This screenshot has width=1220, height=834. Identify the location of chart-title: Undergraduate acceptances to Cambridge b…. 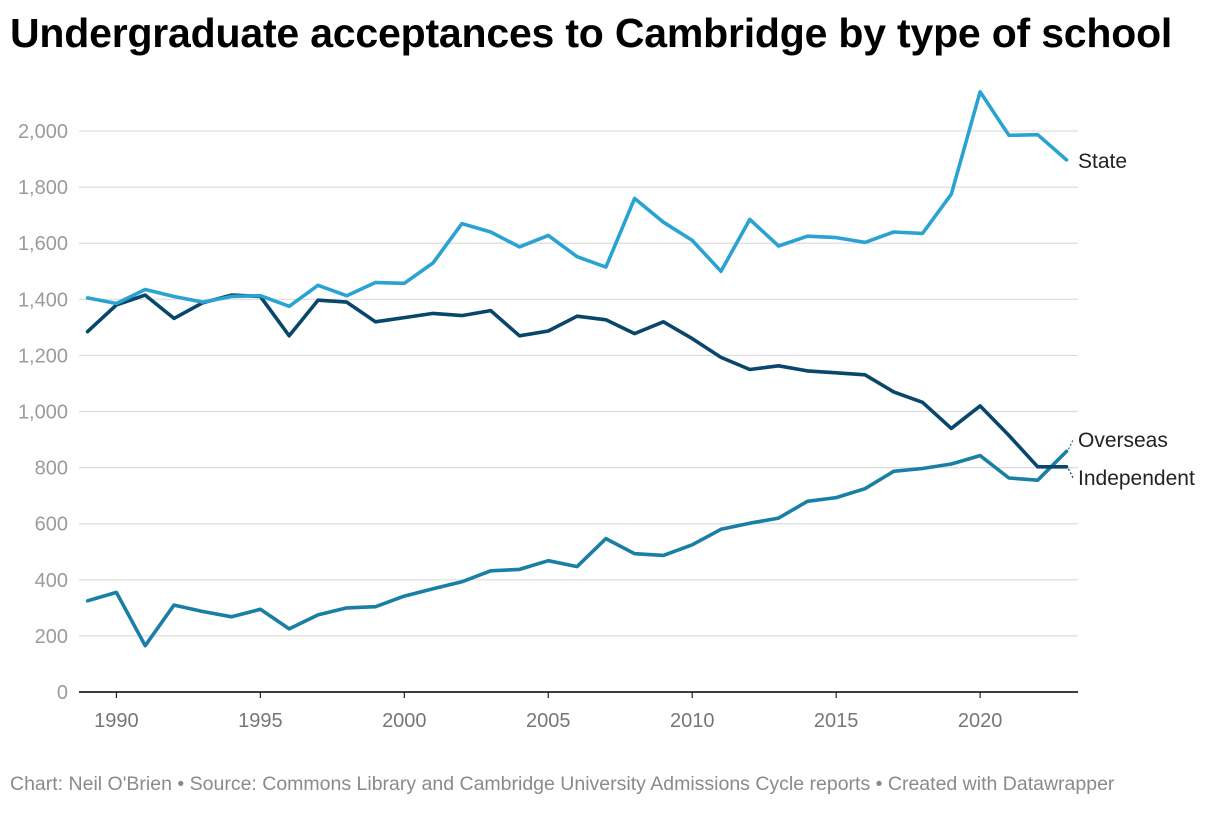
(591, 33).